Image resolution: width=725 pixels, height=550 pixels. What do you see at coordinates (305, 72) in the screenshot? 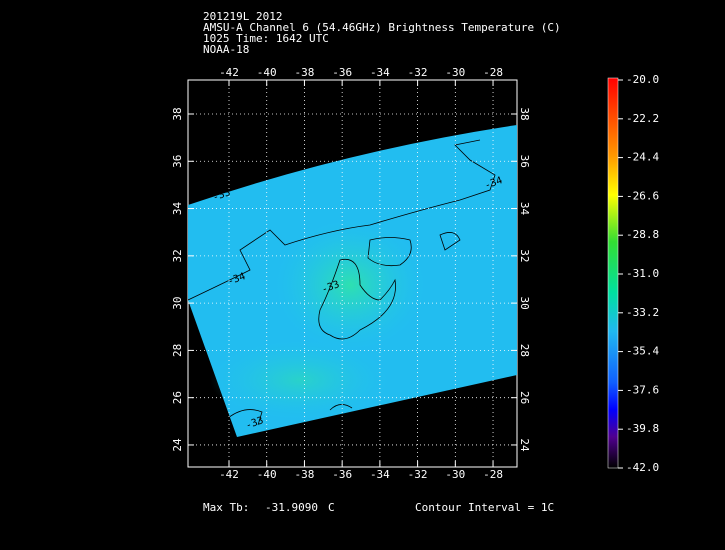
I see `lon-label-top: -38` at bounding box center [305, 72].